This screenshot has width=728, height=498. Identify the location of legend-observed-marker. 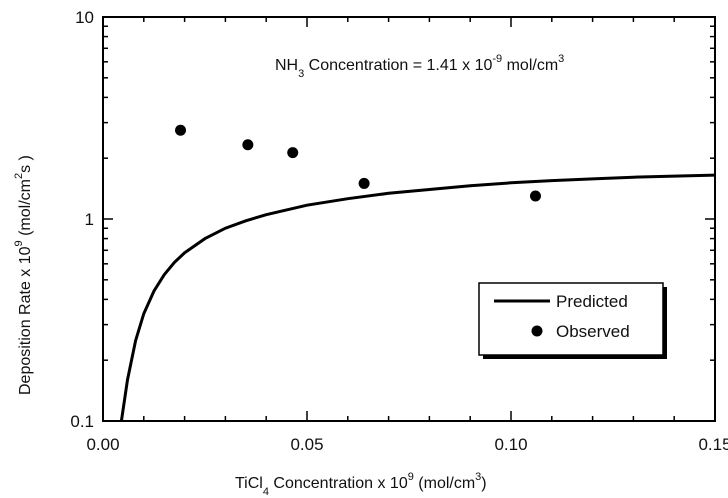
(537, 331).